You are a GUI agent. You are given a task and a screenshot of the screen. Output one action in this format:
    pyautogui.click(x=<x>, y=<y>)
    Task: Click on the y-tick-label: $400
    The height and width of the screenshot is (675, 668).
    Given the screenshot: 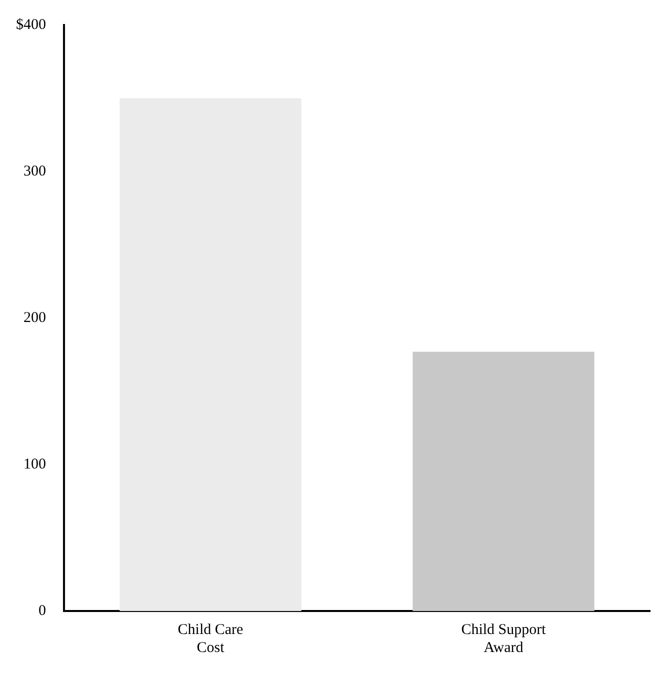 What is the action you would take?
    pyautogui.click(x=31, y=24)
    